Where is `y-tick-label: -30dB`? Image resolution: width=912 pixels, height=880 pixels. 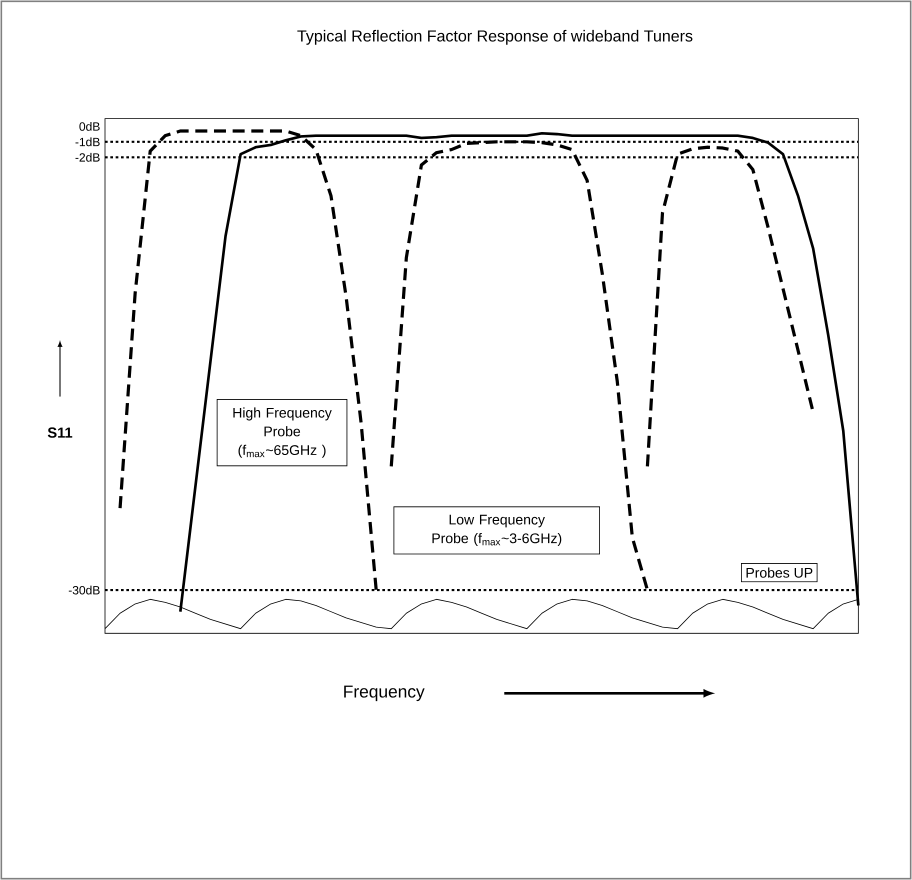 y-tick-label: -30dB is located at coordinates (84, 590).